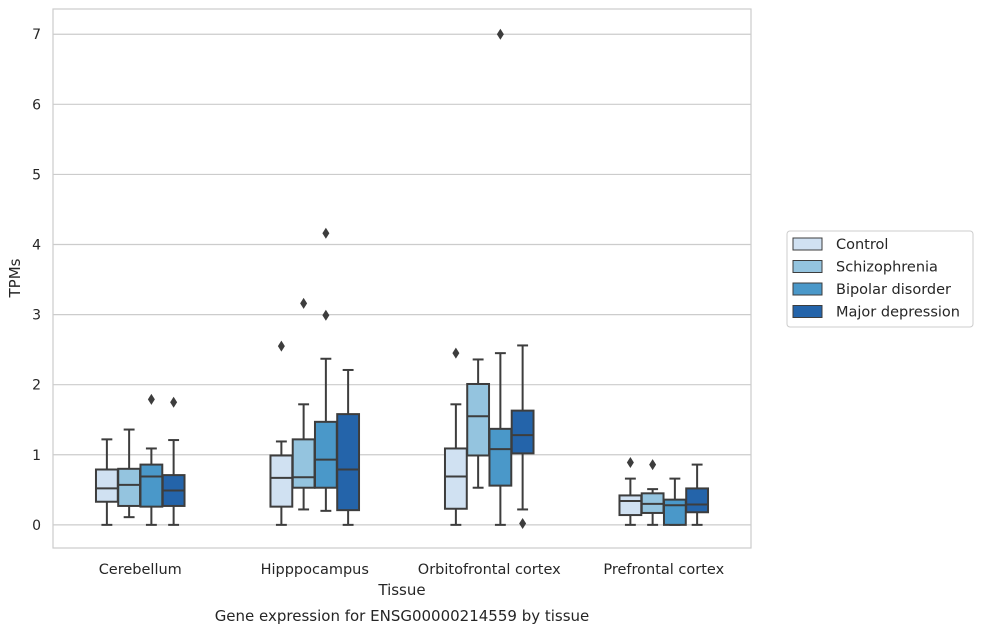 The width and height of the screenshot is (983, 634). I want to click on y-tick-label: 0, so click(36, 526).